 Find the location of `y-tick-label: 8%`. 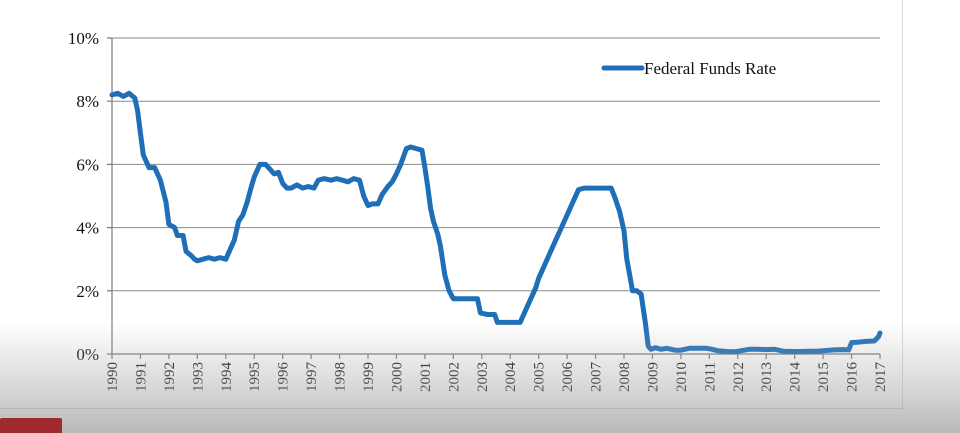

y-tick-label: 8% is located at coordinates (87, 101).